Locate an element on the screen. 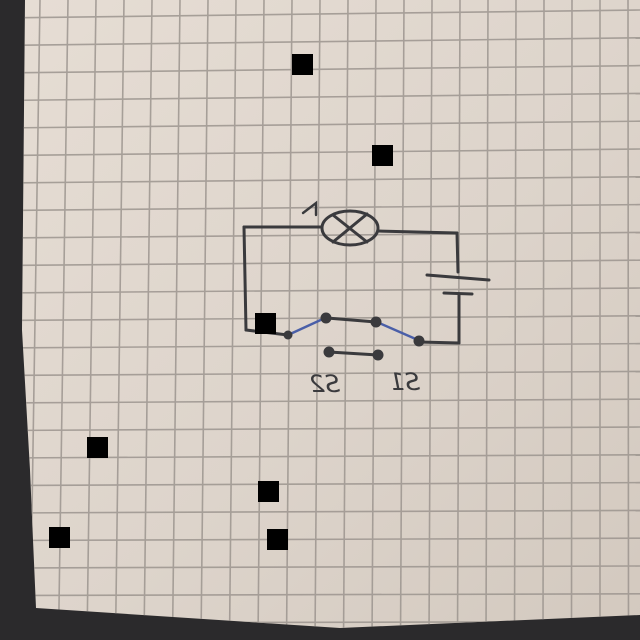 The width and height of the screenshot is (640, 640). battery-long-plate is located at coordinates (458, 277).